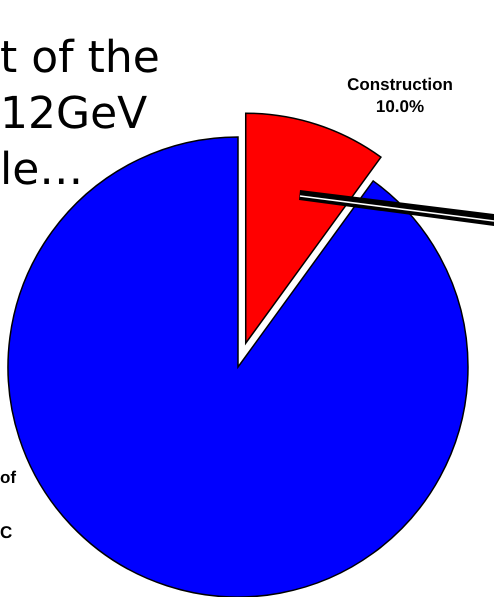  Describe the element at coordinates (400, 106) in the screenshot. I see `data-label: 10.0%` at that location.